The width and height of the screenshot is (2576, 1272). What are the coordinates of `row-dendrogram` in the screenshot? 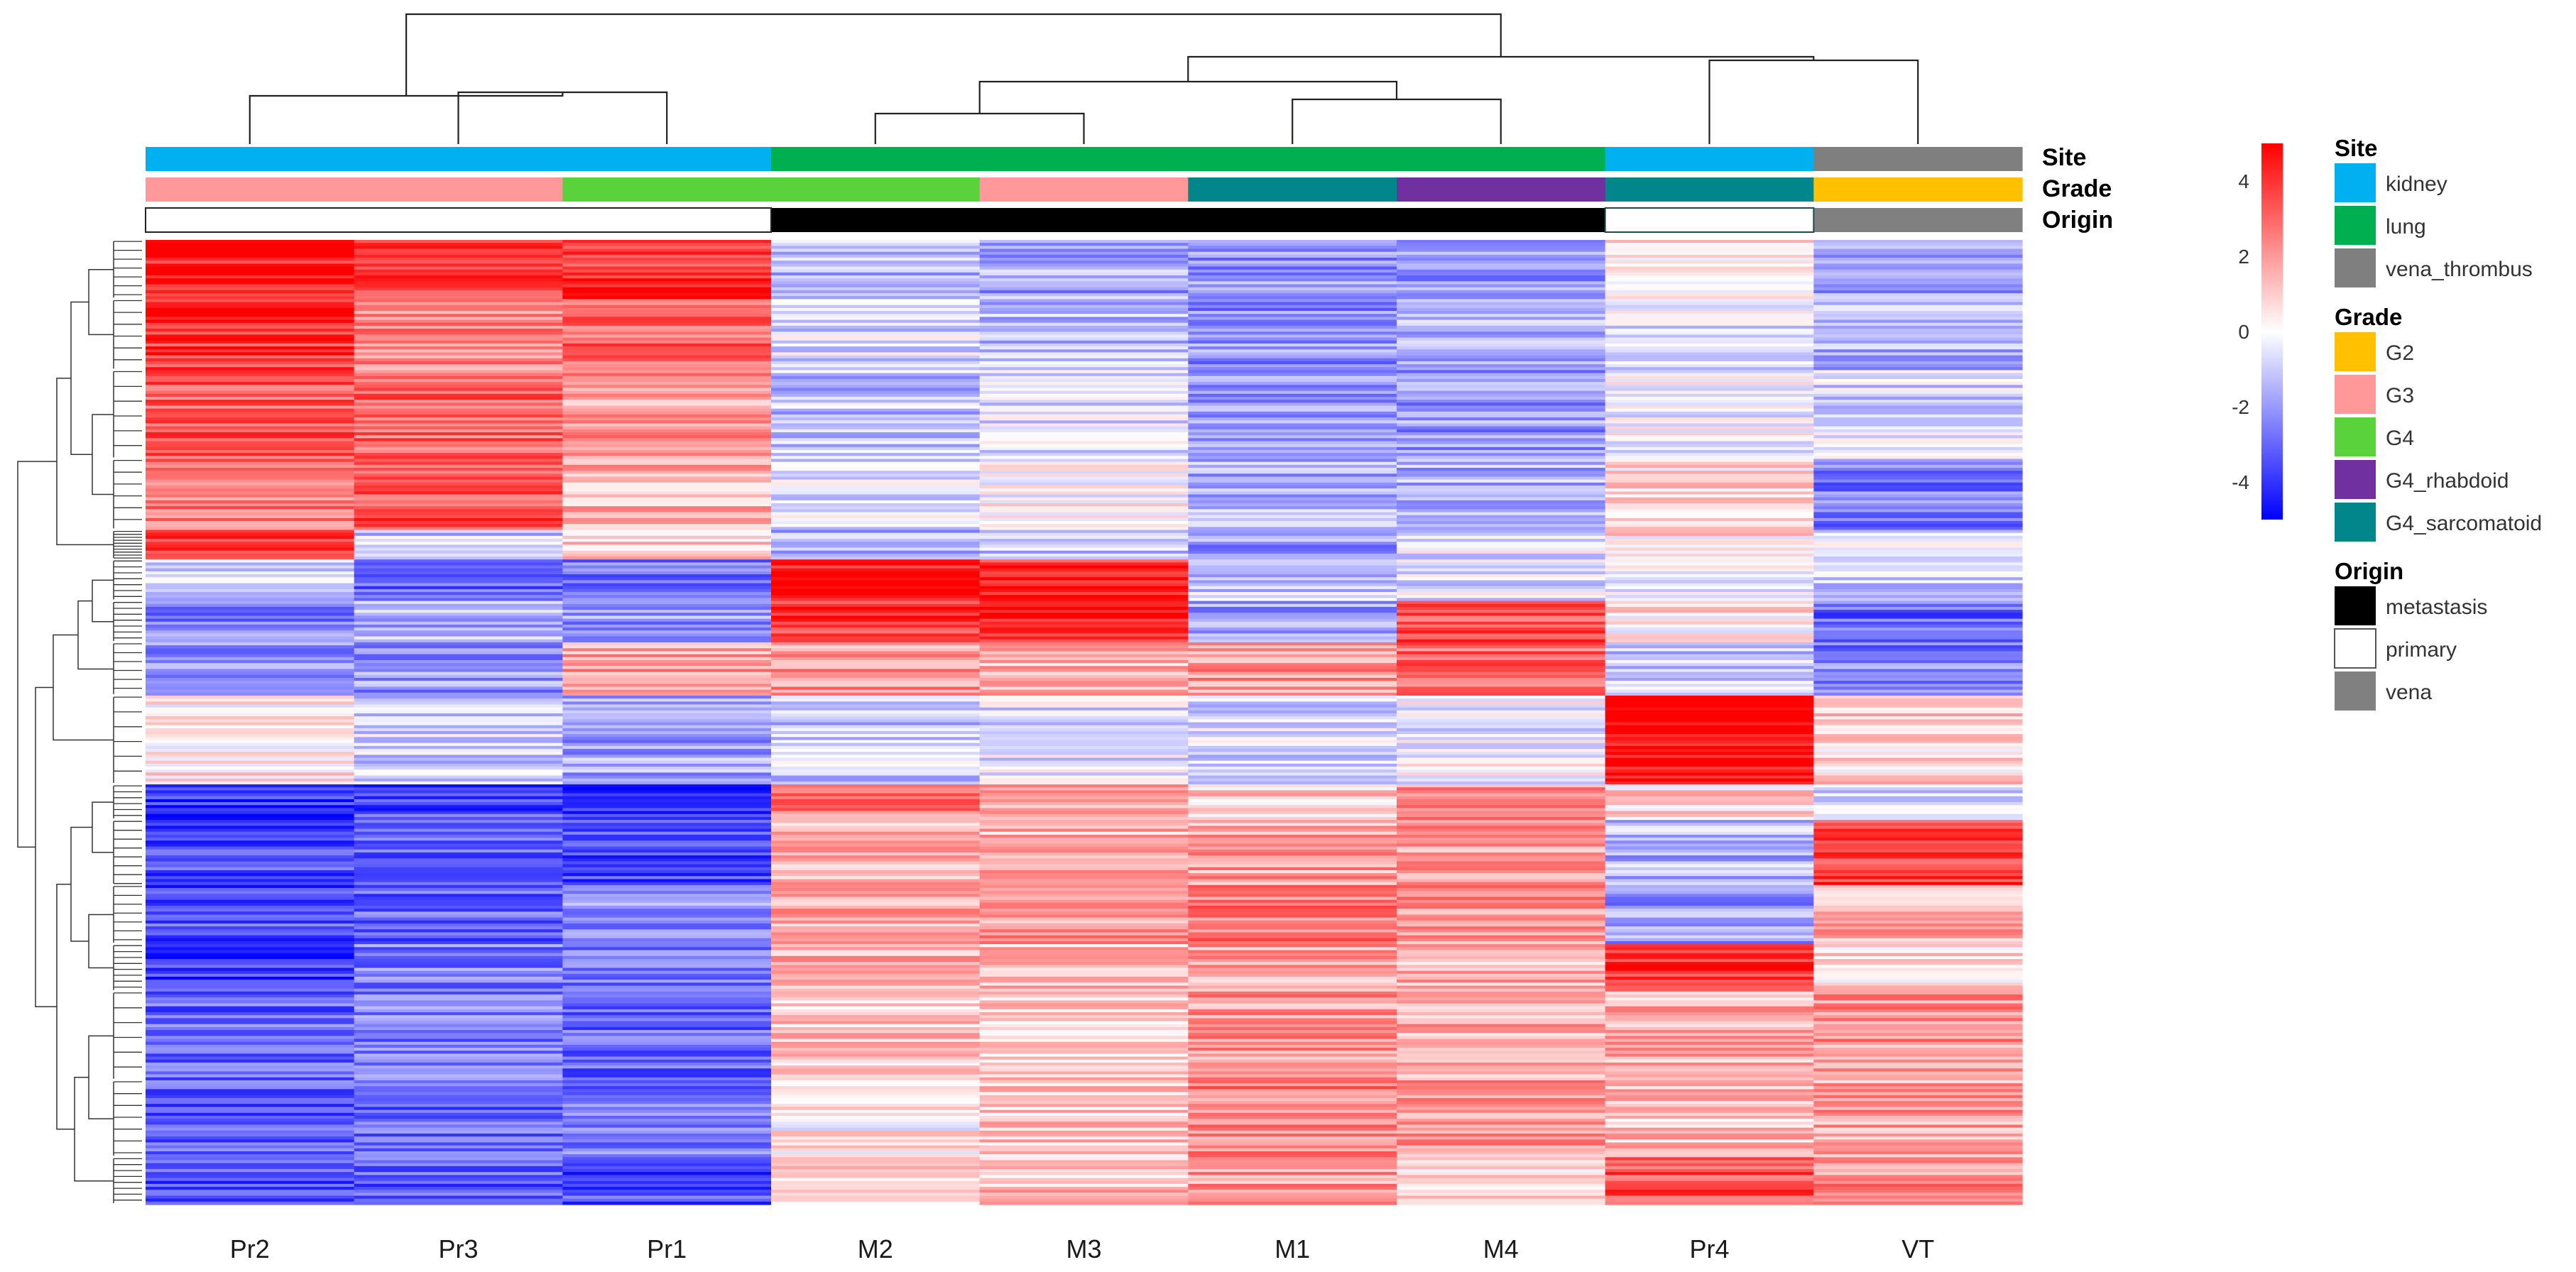 It's located at (79, 722).